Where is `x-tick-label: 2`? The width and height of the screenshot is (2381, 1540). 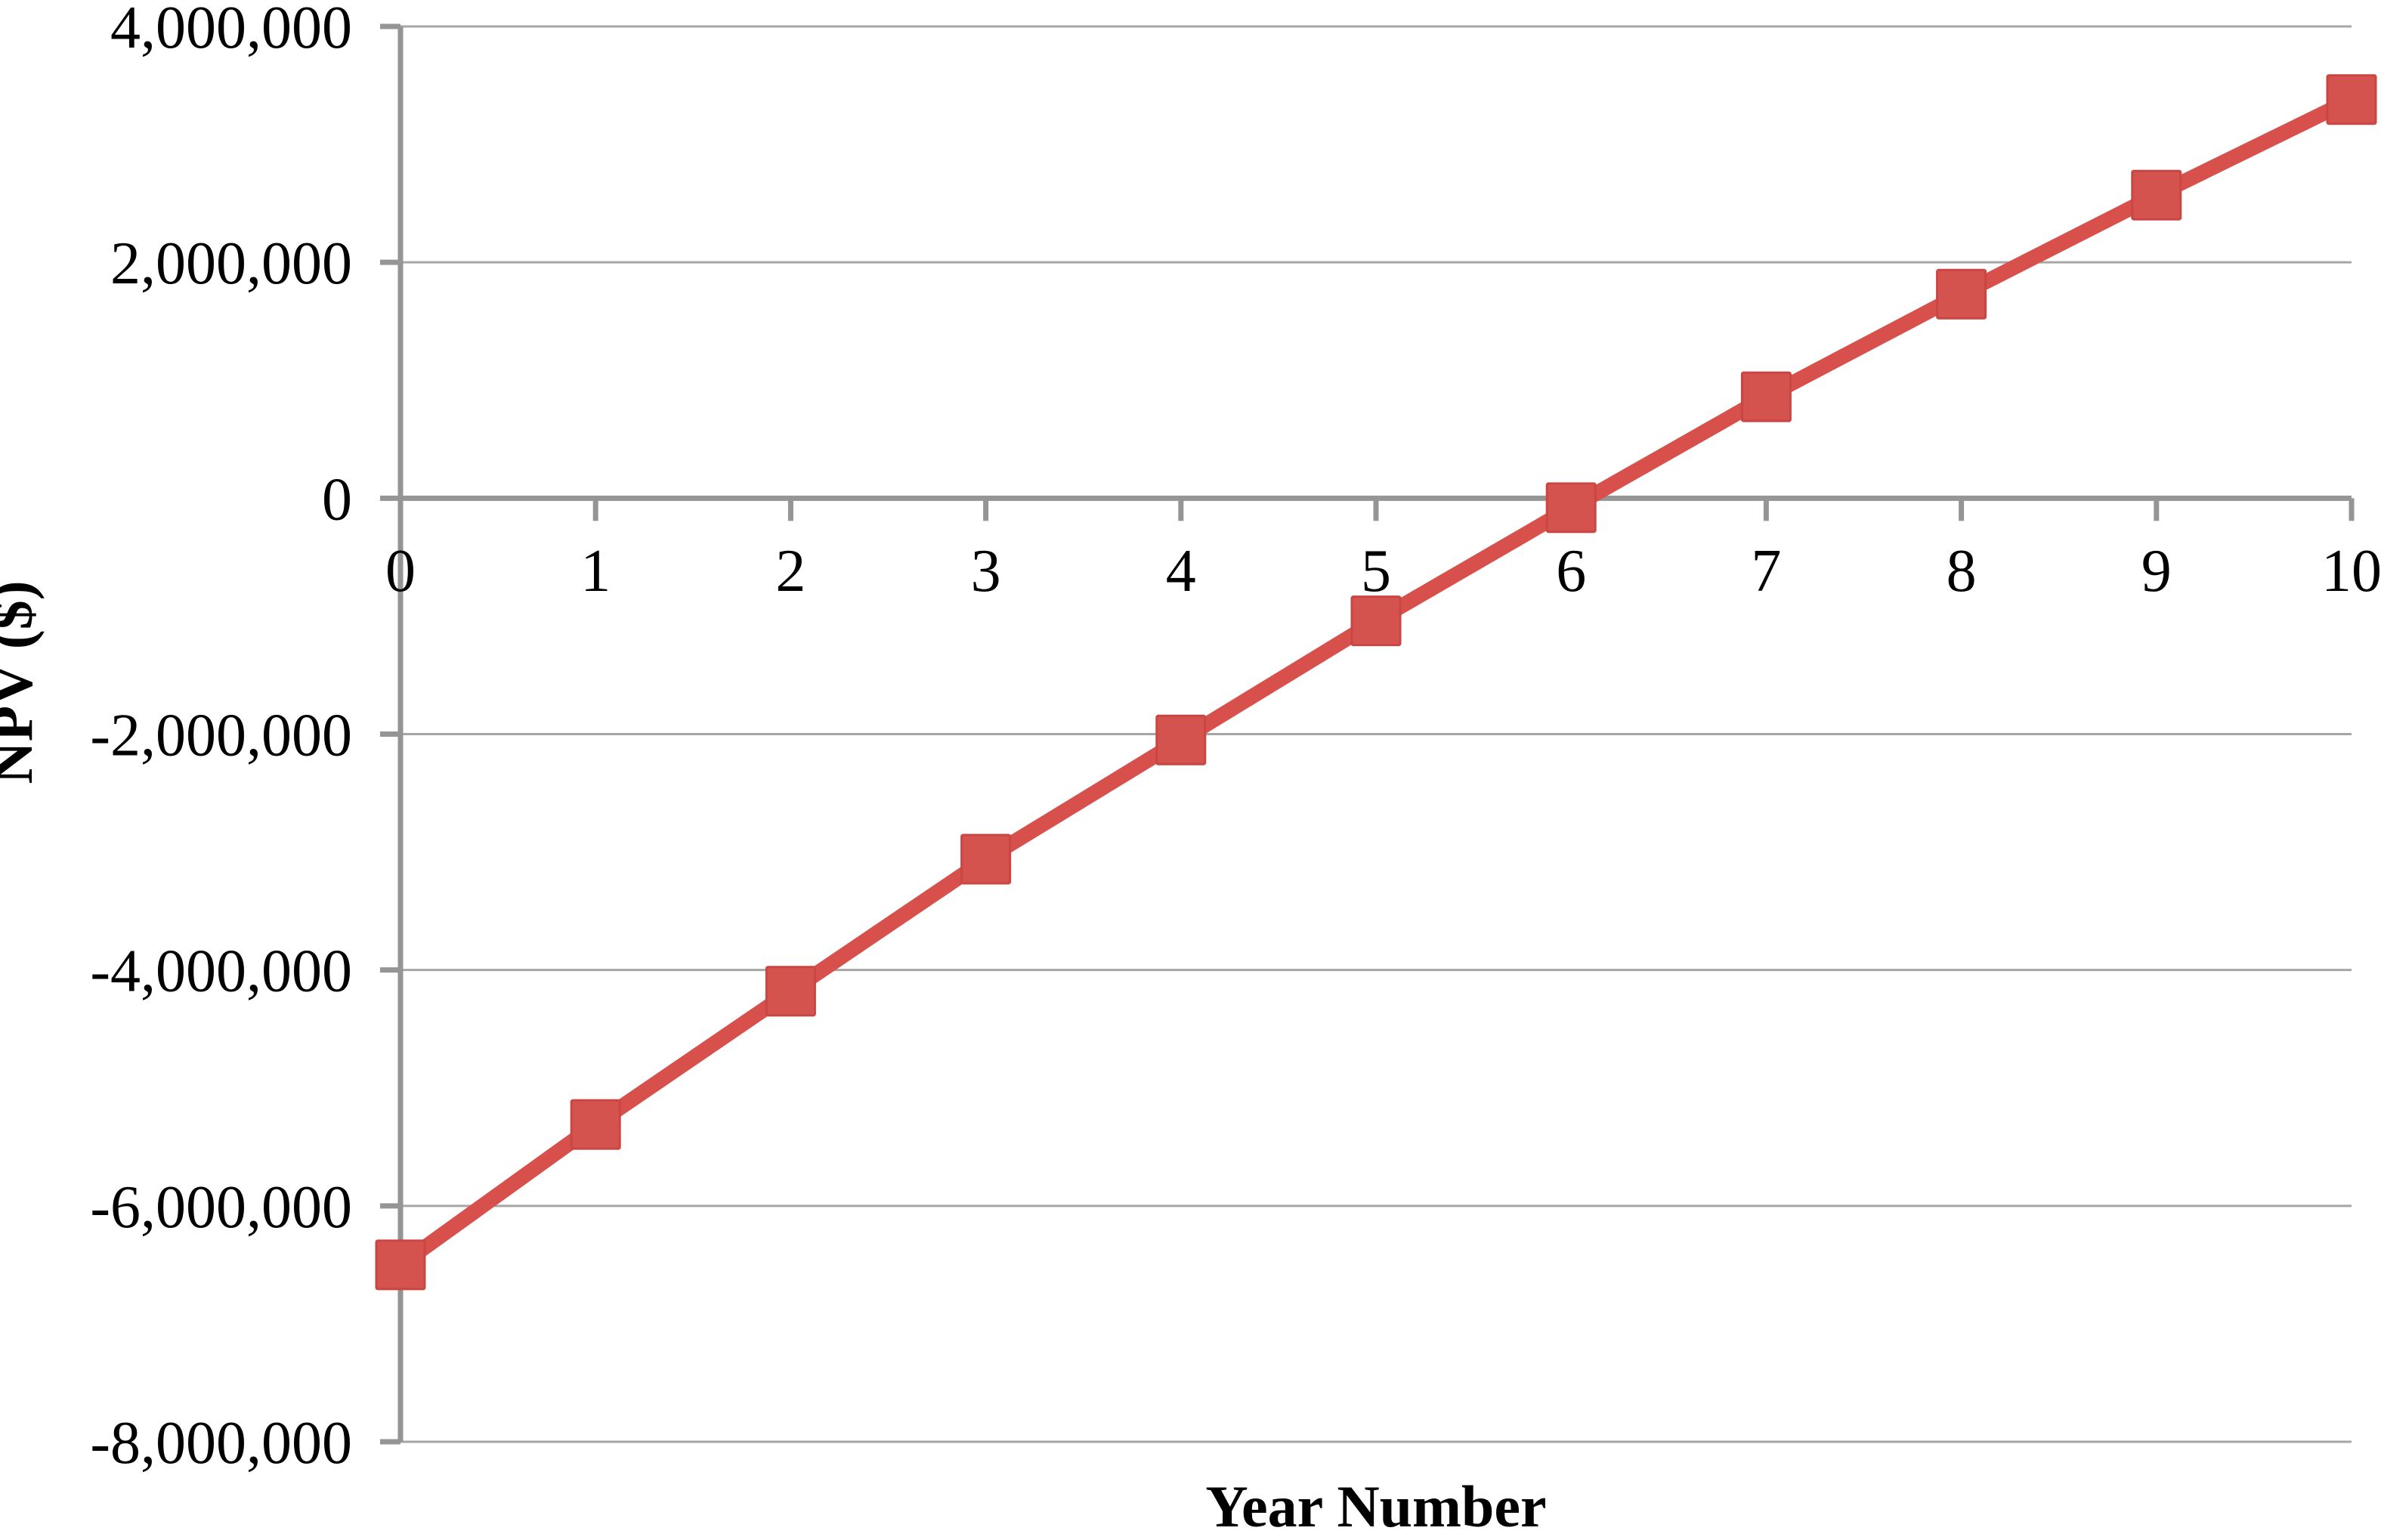
x-tick-label: 2 is located at coordinates (790, 571).